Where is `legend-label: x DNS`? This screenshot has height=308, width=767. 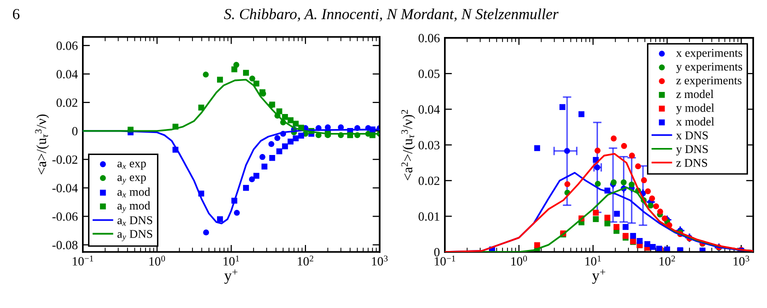
legend-label: x DNS is located at coordinates (692, 135).